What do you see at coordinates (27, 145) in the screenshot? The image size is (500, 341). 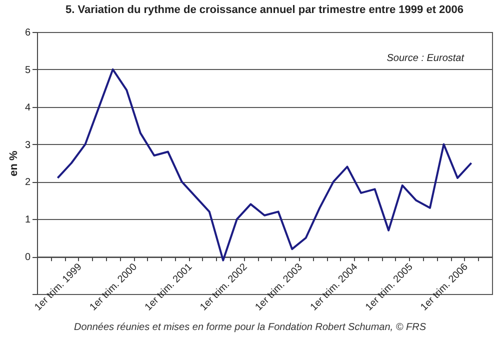 I see `y-tick-label: 3` at bounding box center [27, 145].